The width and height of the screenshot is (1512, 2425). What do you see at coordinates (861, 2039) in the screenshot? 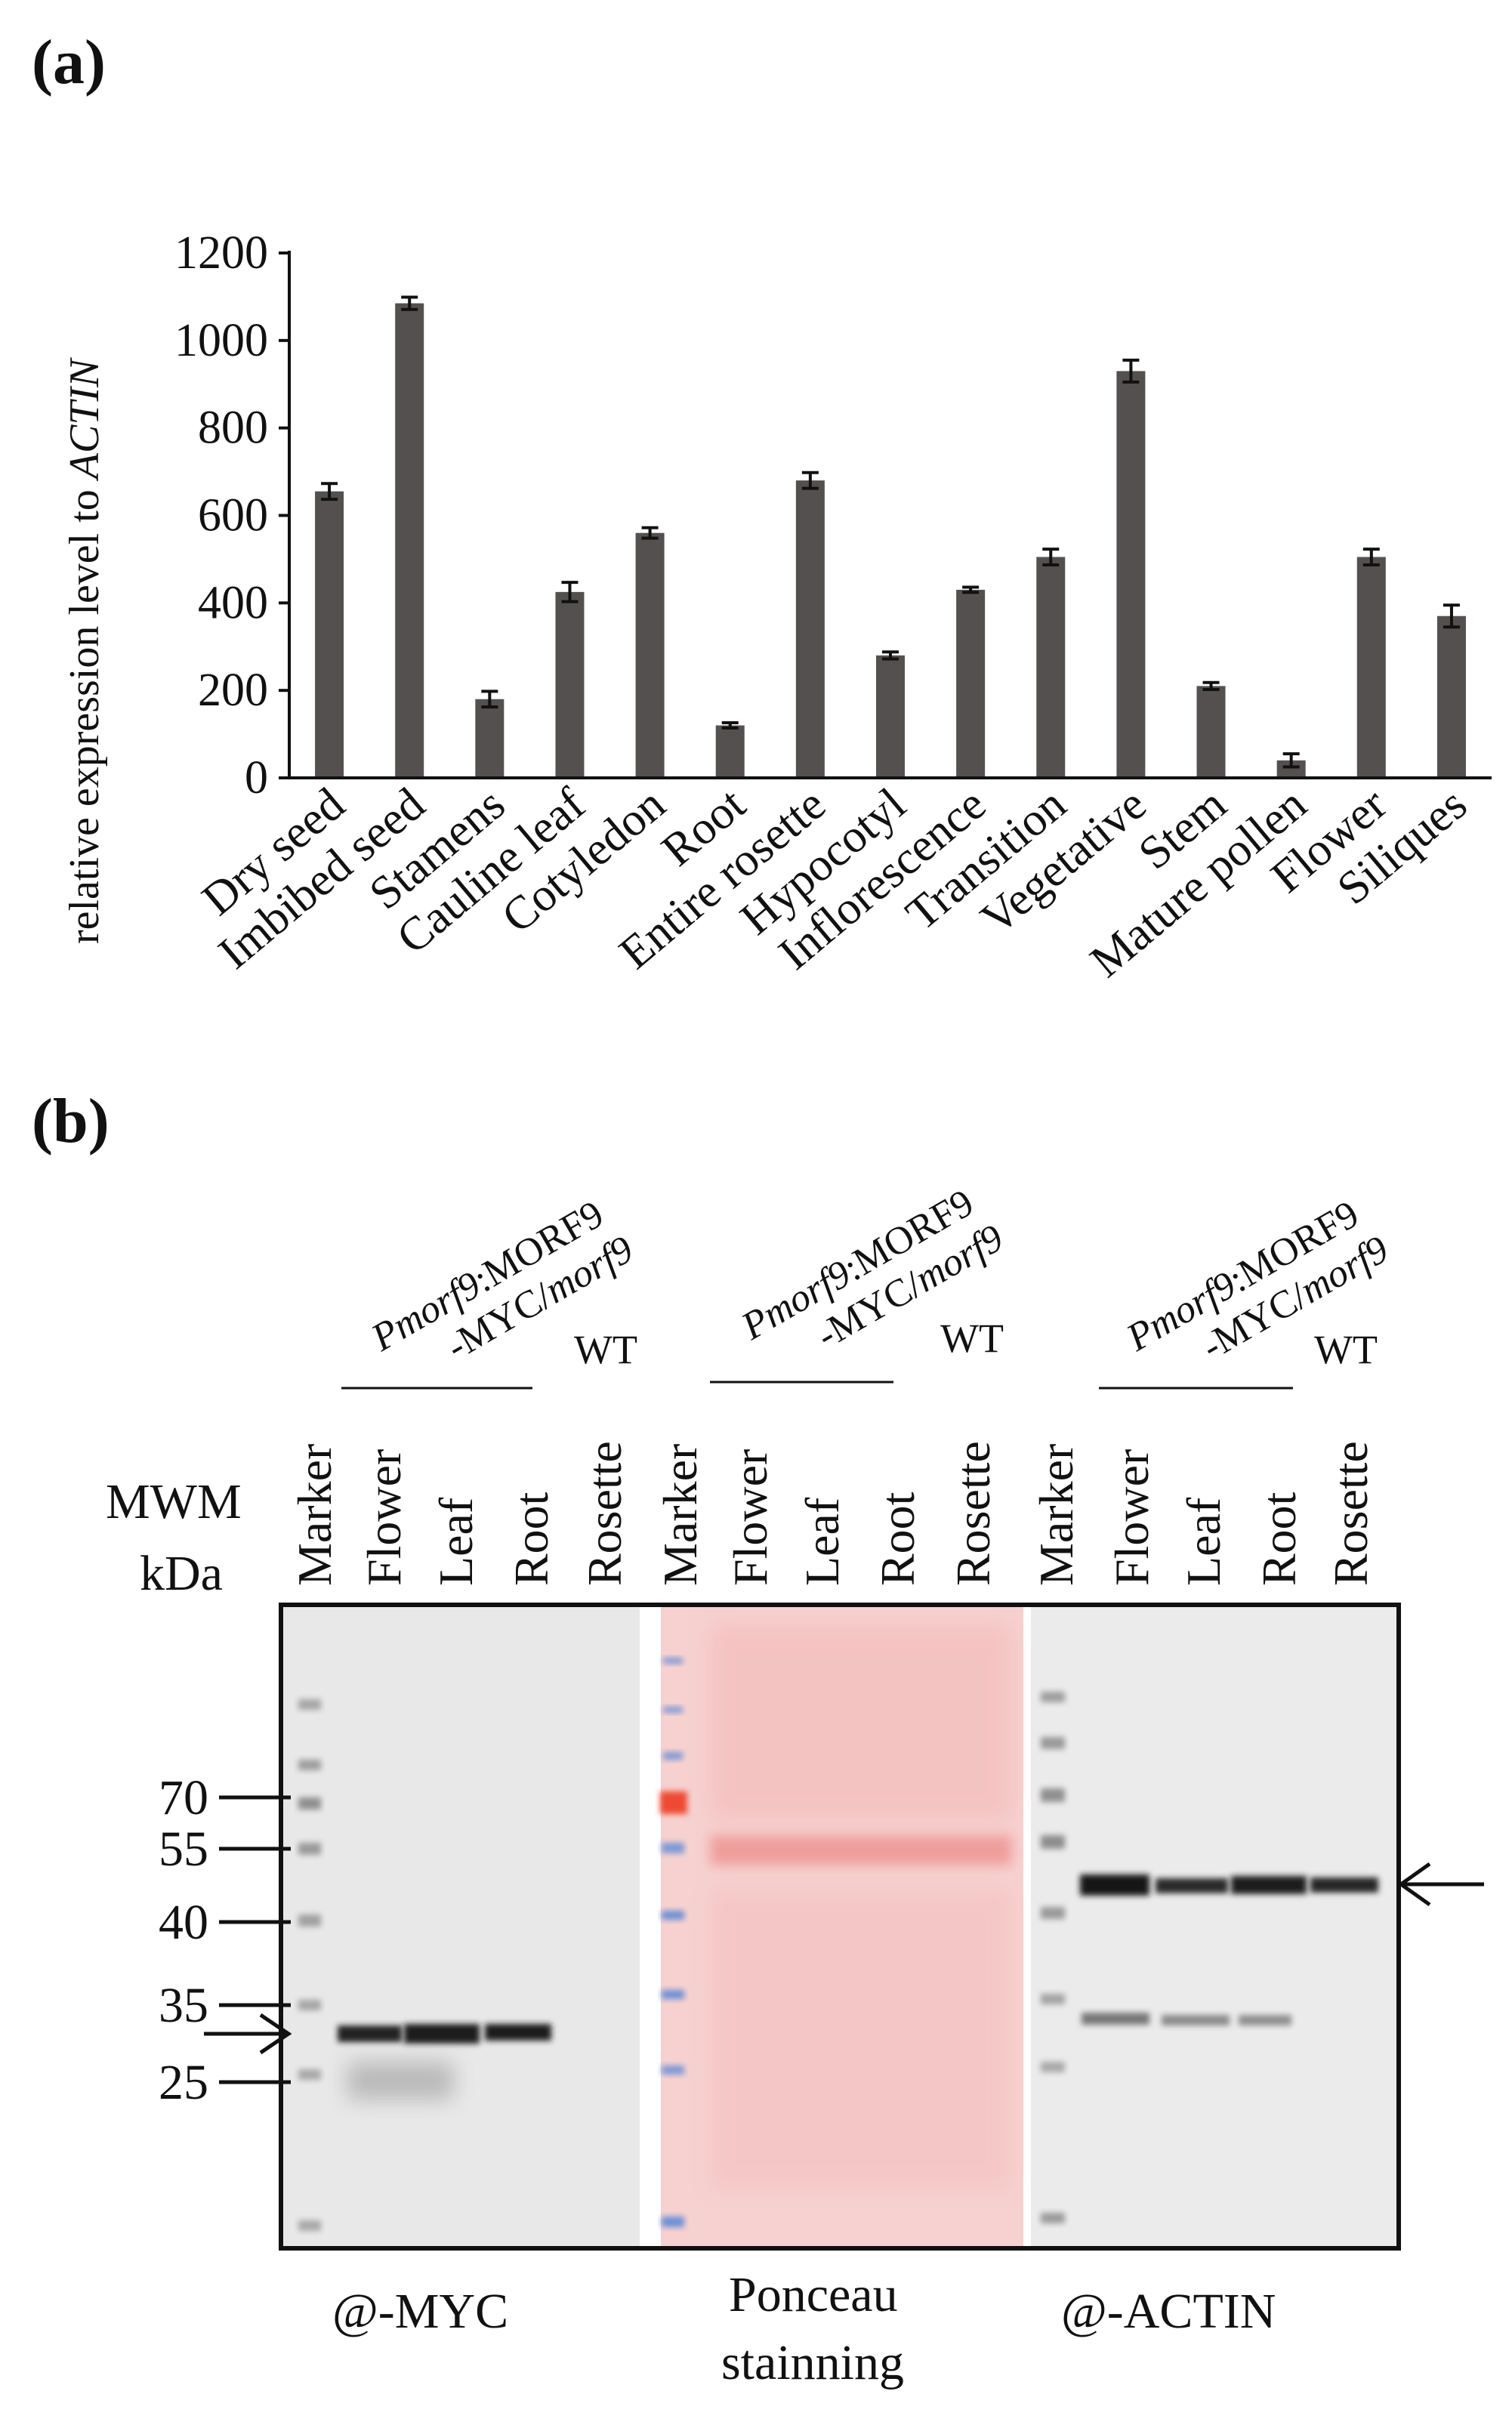
I see `ponceau-lower-smear` at bounding box center [861, 2039].